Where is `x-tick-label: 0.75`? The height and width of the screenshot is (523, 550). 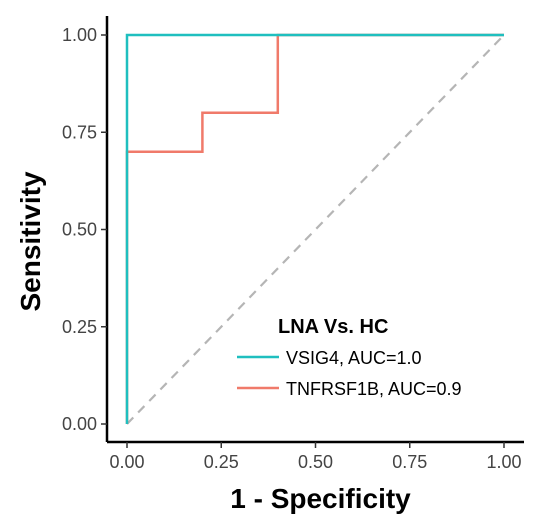 x-tick-label: 0.75 is located at coordinates (409, 462).